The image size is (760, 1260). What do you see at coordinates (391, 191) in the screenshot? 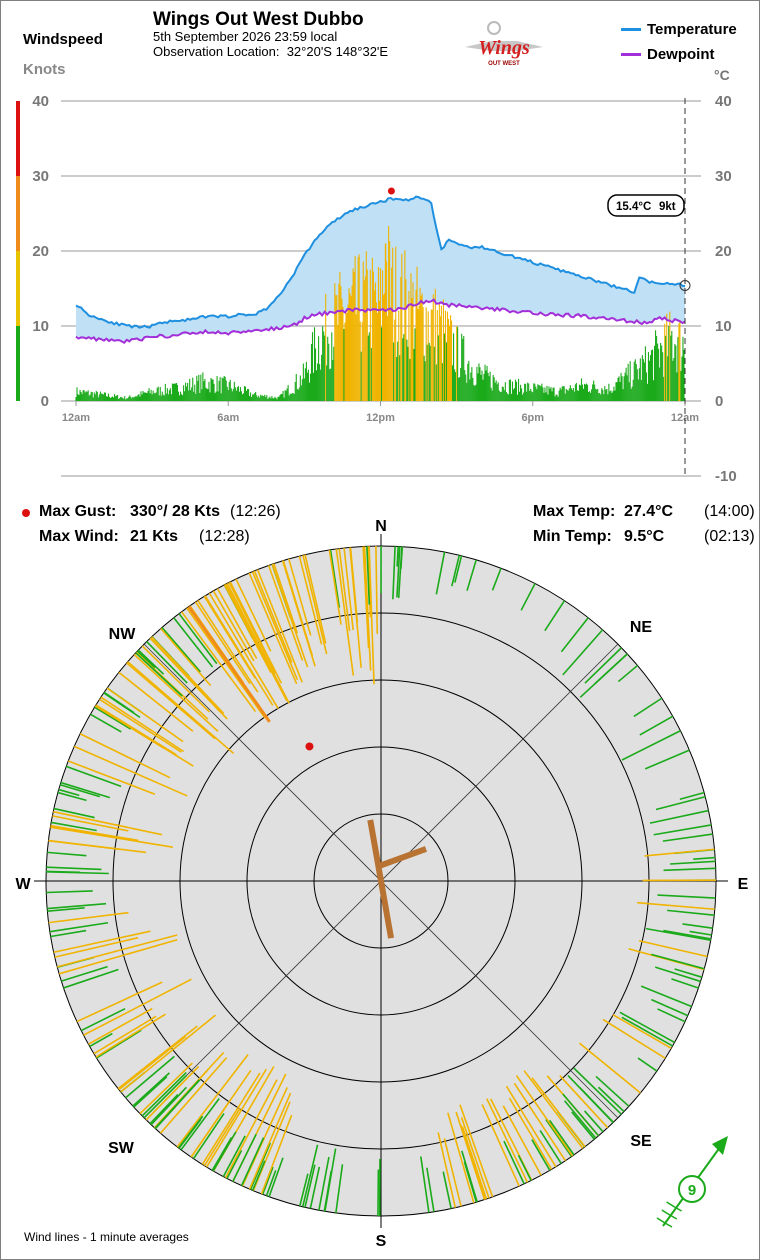
I see `max-gust-marker` at bounding box center [391, 191].